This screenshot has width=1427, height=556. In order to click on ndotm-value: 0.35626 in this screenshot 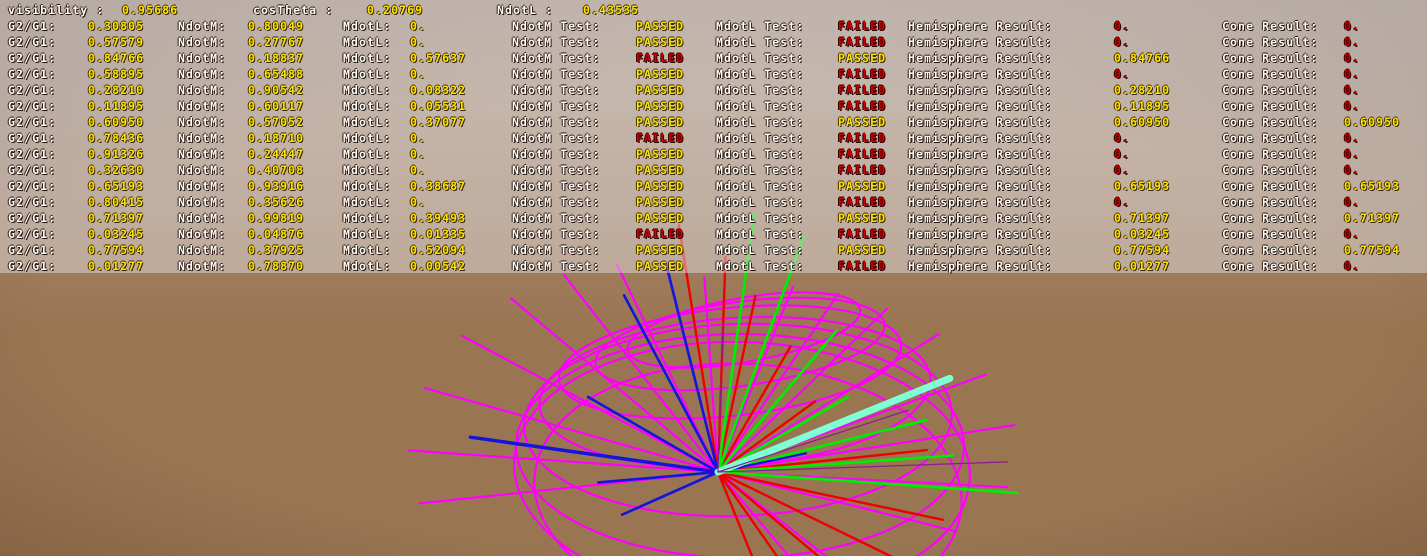, I will do `click(276, 202)`.